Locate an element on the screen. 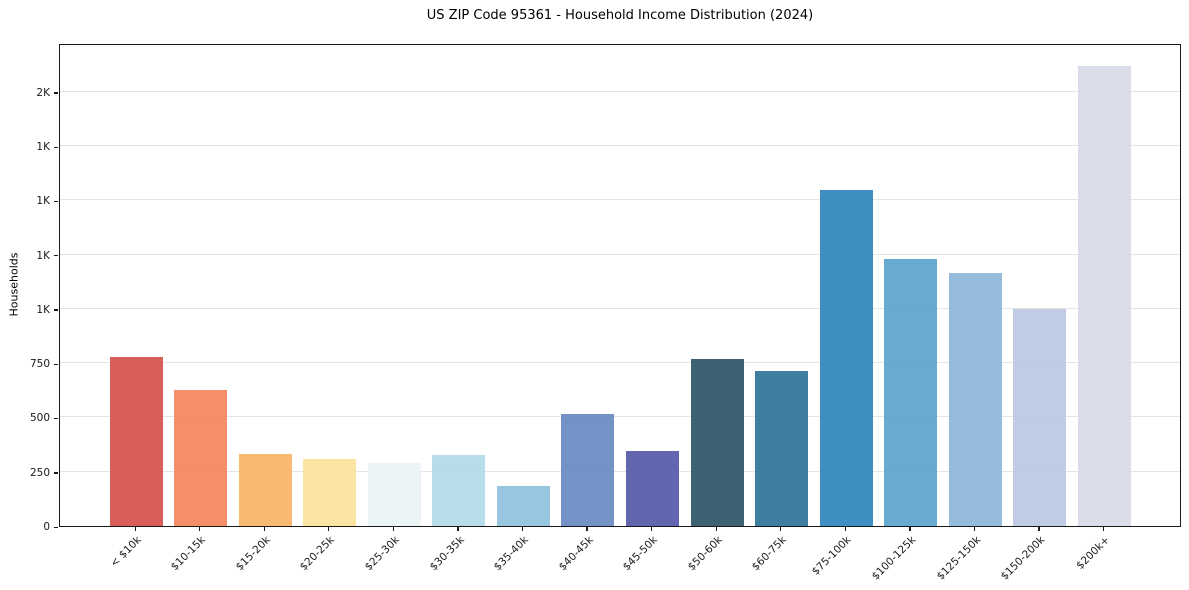 The height and width of the screenshot is (590, 1189). ytick-label-500: 500 is located at coordinates (39, 418).